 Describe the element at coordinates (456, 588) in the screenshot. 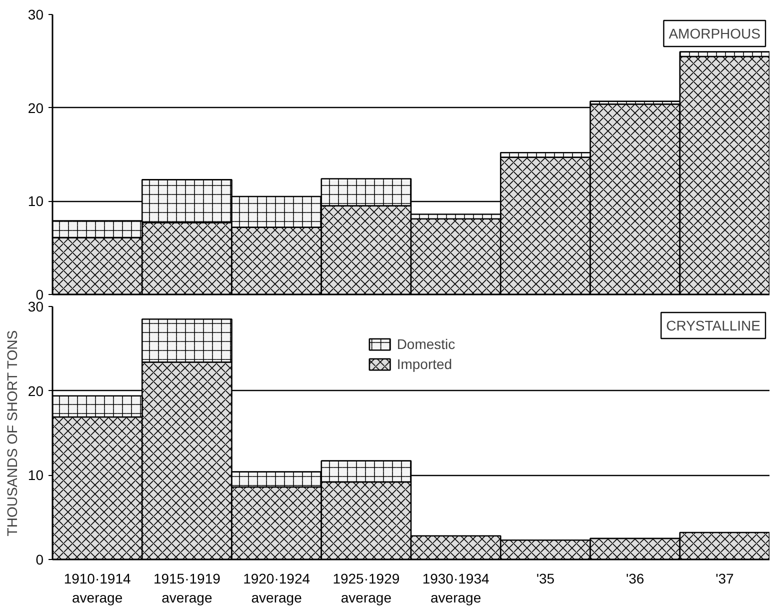

I see `x-tick-label: 1930·1934 average` at that location.